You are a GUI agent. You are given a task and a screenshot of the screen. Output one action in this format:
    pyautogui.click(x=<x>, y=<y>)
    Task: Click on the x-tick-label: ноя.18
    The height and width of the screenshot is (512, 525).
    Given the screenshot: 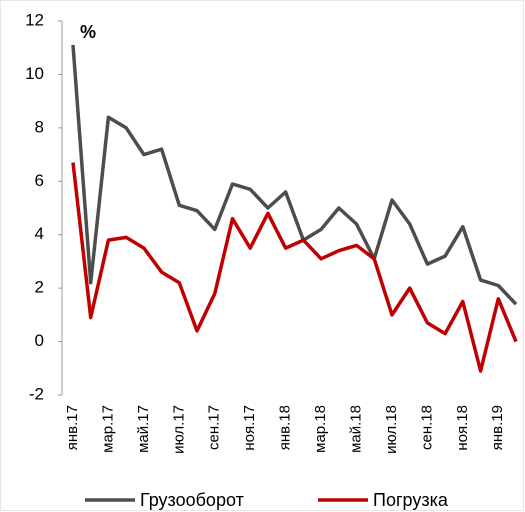 What is the action you would take?
    pyautogui.click(x=462, y=428)
    